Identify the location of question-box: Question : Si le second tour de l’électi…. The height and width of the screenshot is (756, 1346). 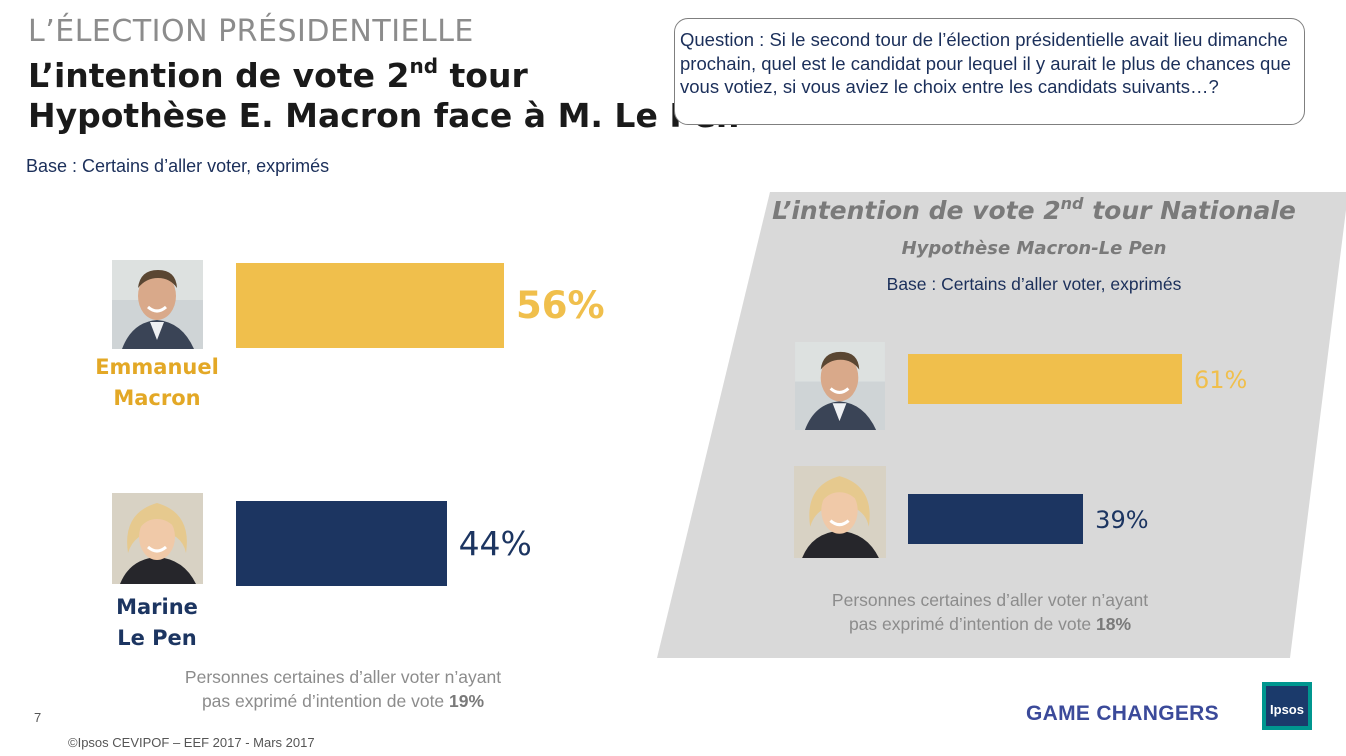
(989, 71).